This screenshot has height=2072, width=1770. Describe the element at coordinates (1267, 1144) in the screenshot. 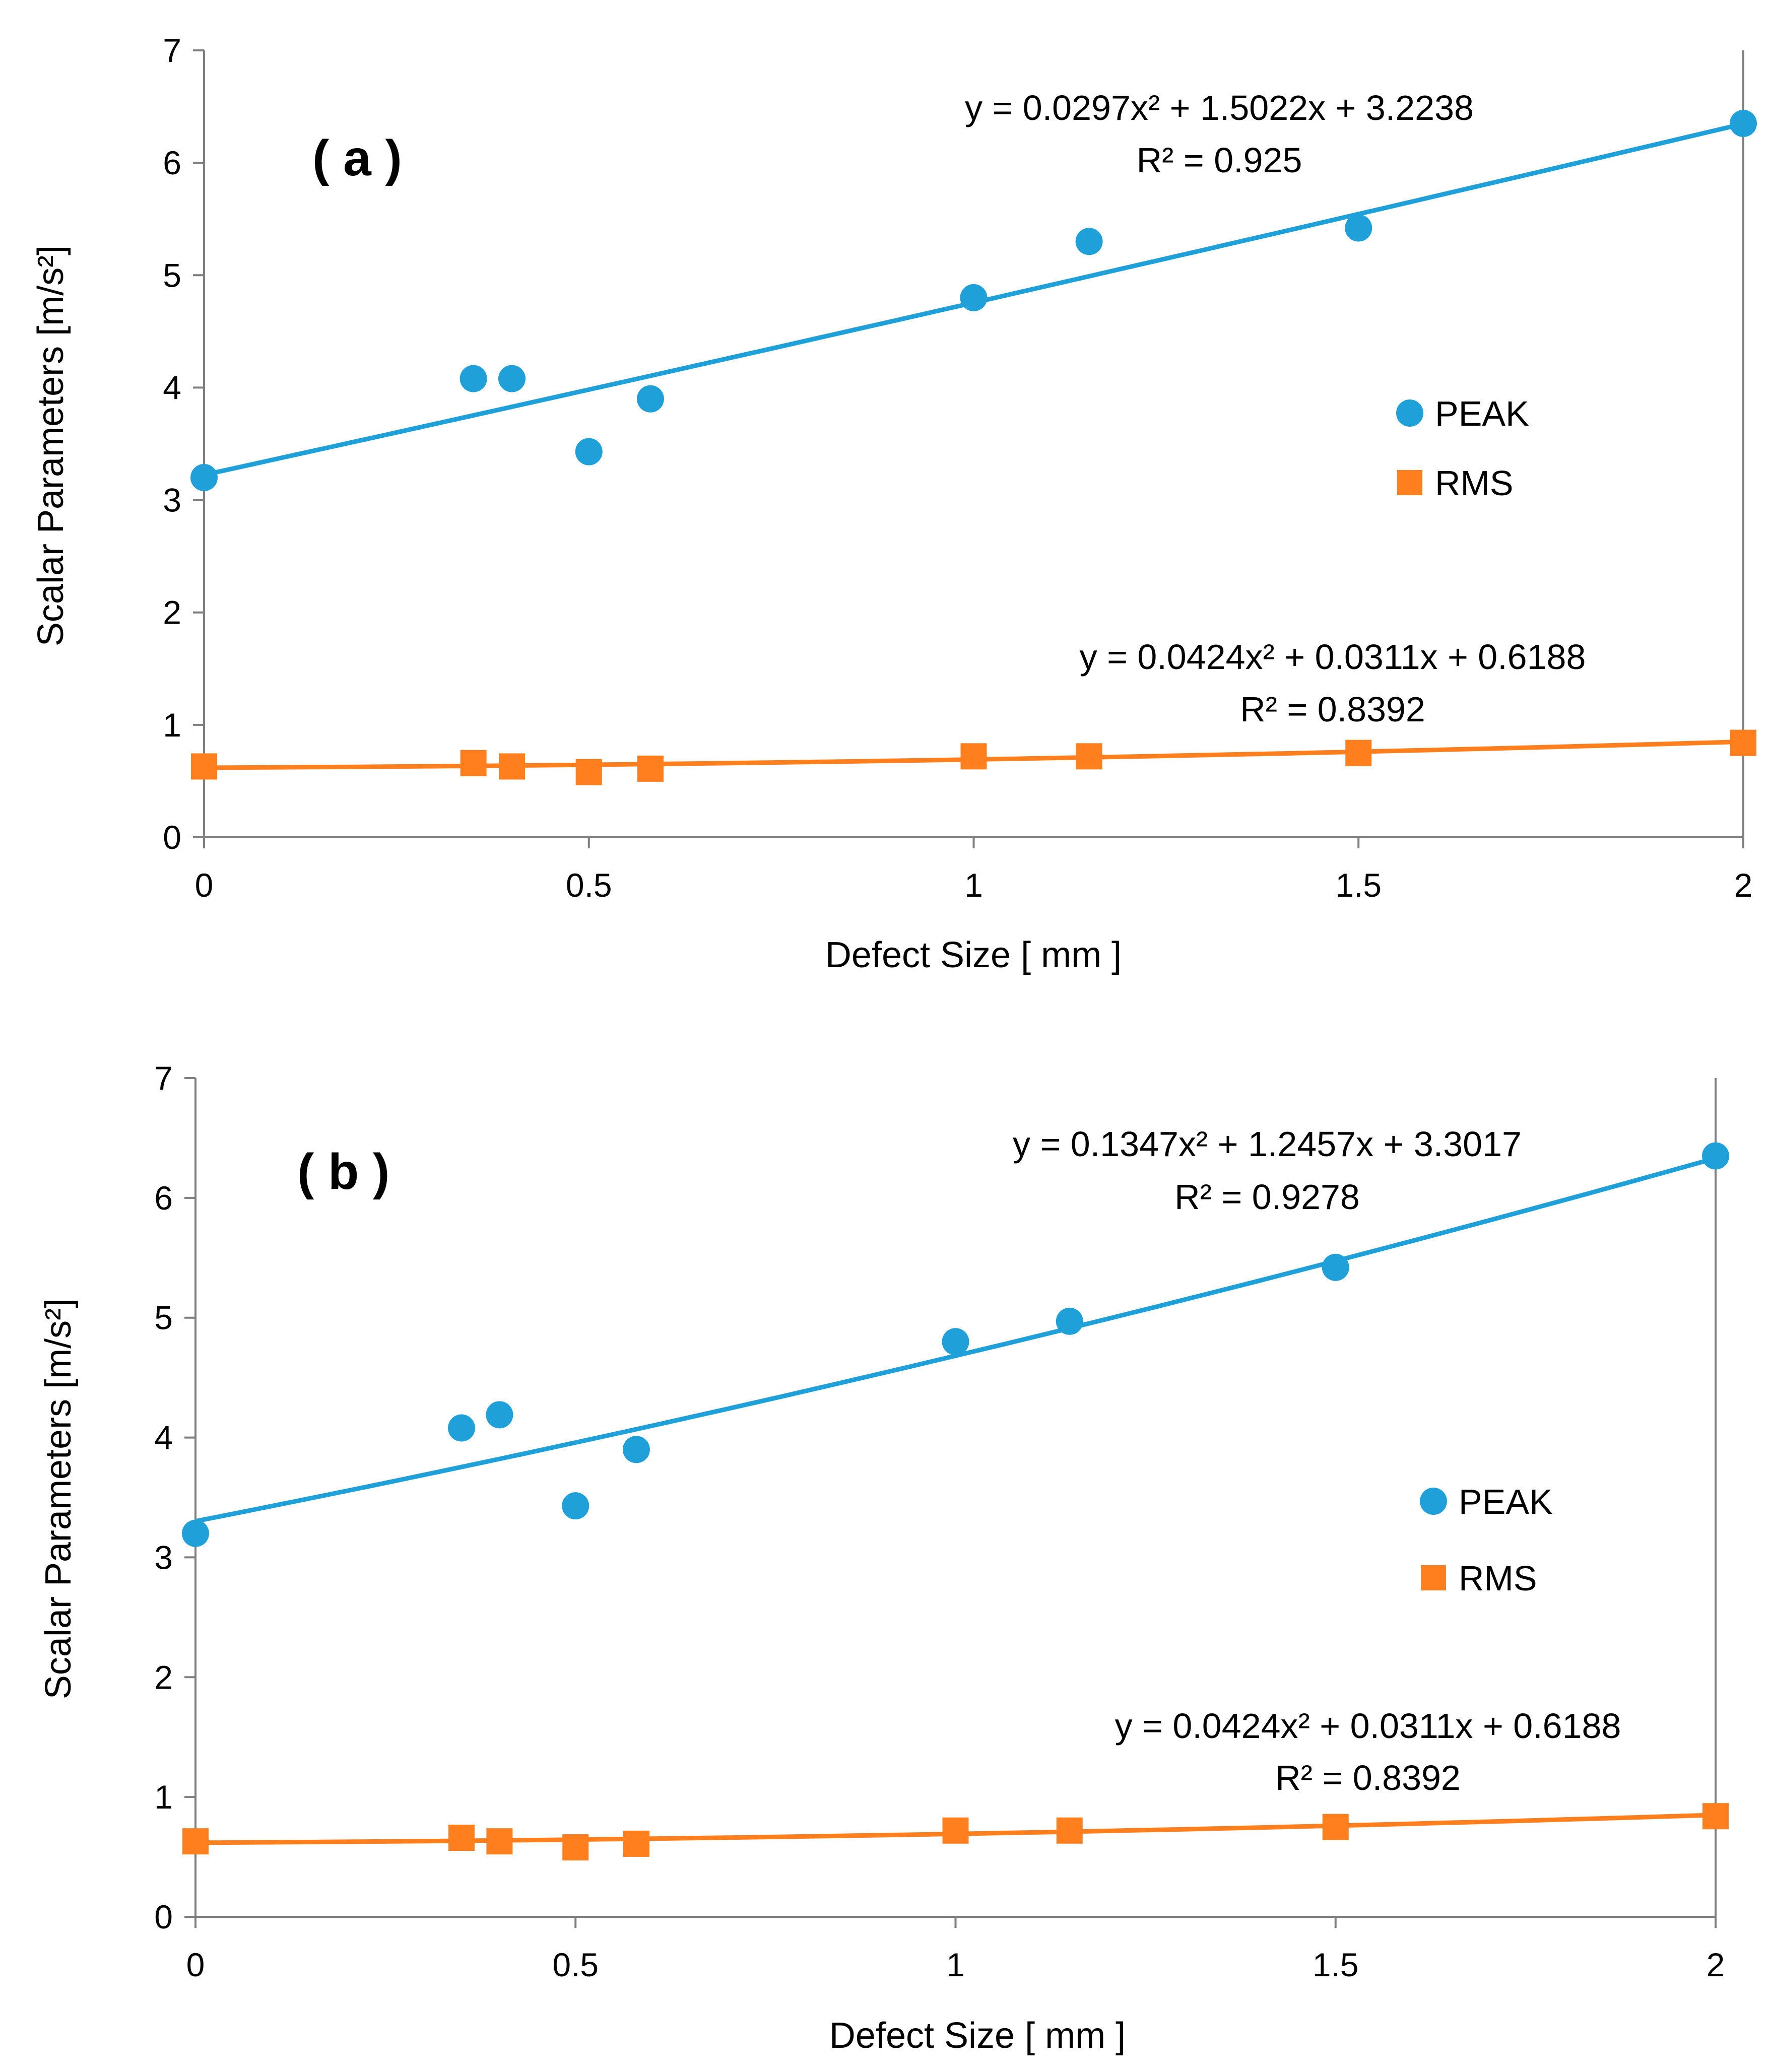

I see `peak-equation: y = 0.1347x² + 1.2457x + 3.3017` at that location.